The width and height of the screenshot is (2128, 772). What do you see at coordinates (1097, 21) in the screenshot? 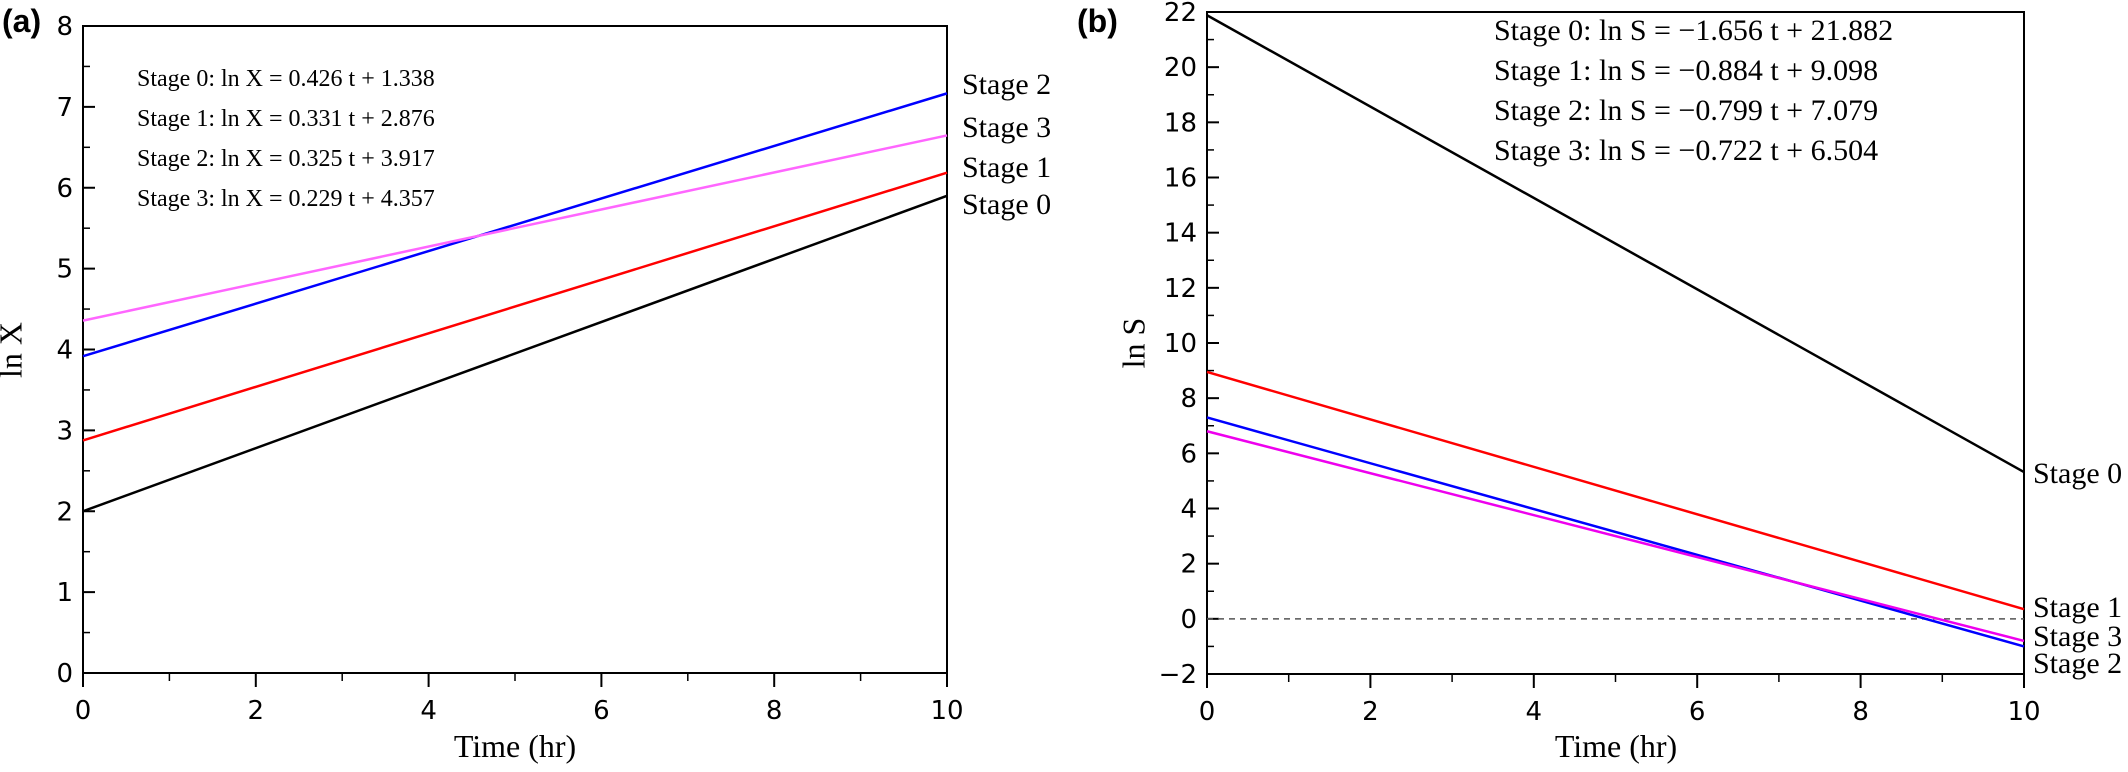
I see `panel-label: (b)` at bounding box center [1097, 21].